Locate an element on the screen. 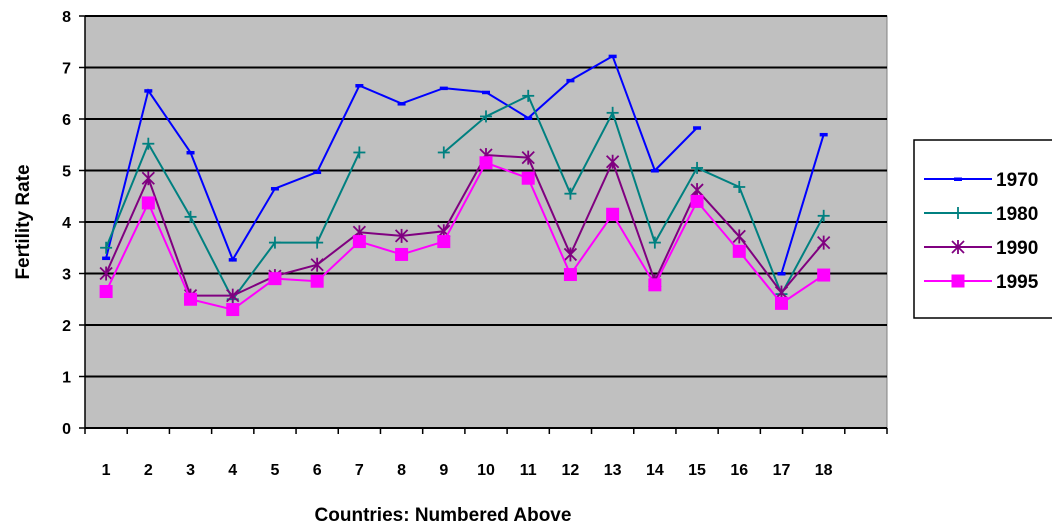  x-tick-label: 1 is located at coordinates (106, 470).